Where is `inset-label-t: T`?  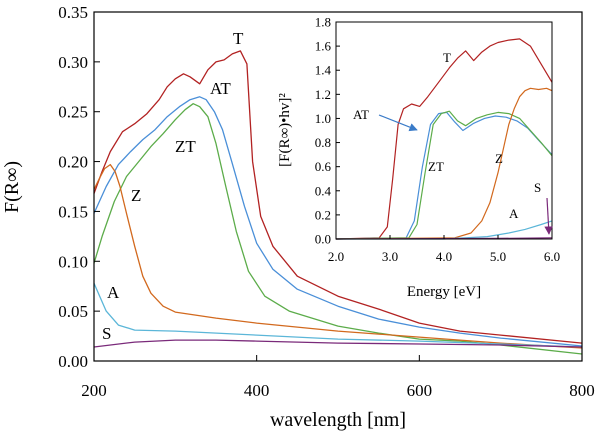 inset-label-t: T is located at coordinates (447, 57).